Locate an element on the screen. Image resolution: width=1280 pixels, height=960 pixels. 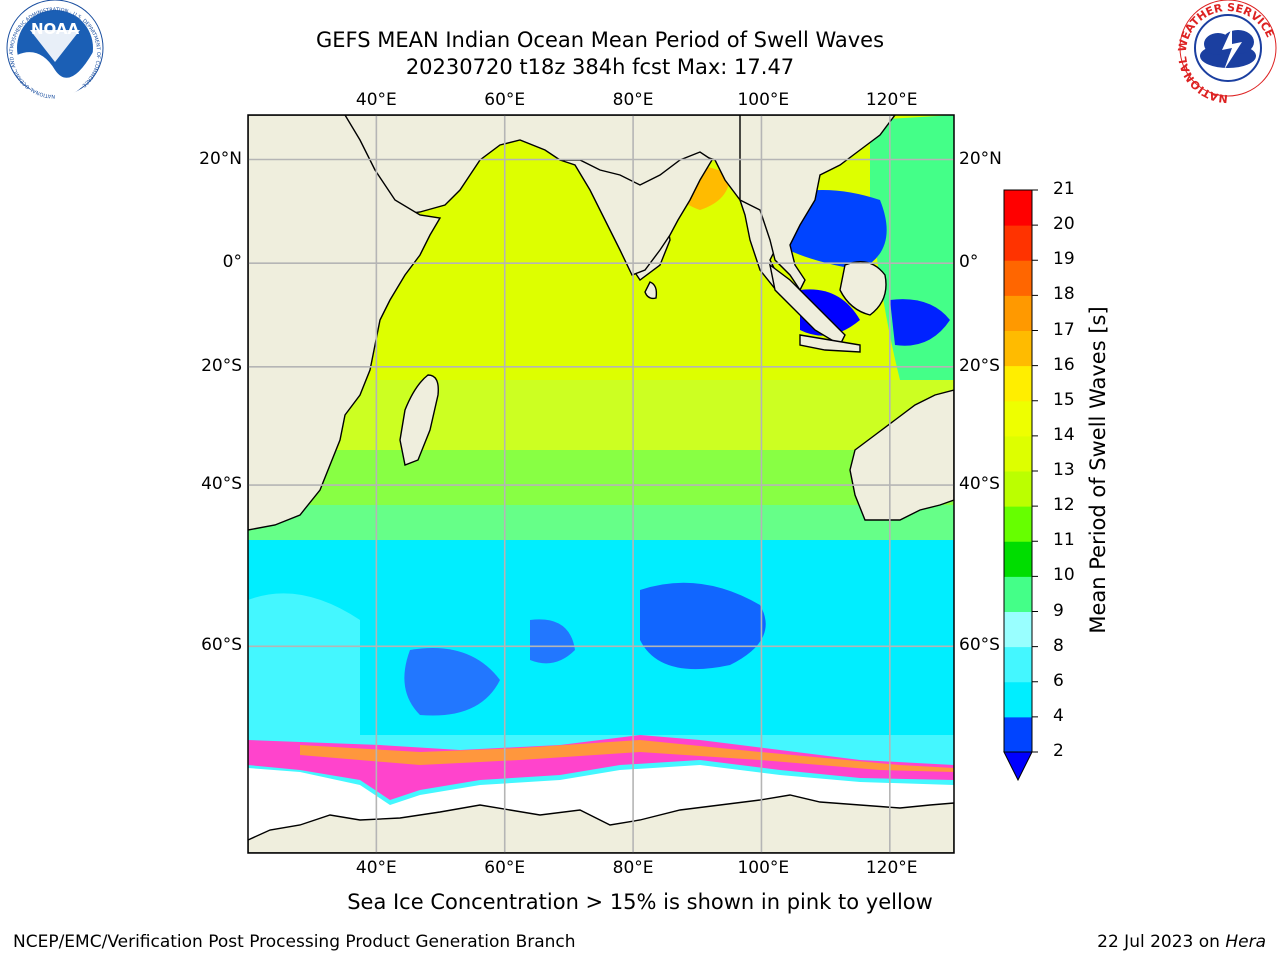
colorbar-tick-label: 18 is located at coordinates (1064, 294).